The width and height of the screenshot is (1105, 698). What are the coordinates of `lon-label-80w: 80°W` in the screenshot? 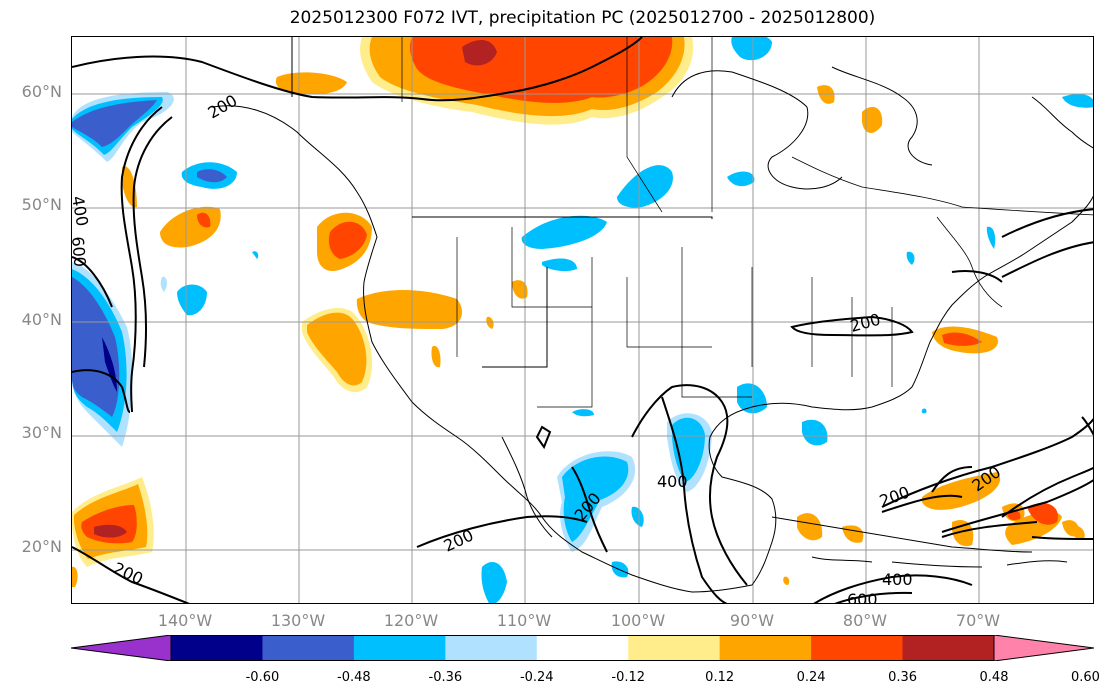 It's located at (865, 620).